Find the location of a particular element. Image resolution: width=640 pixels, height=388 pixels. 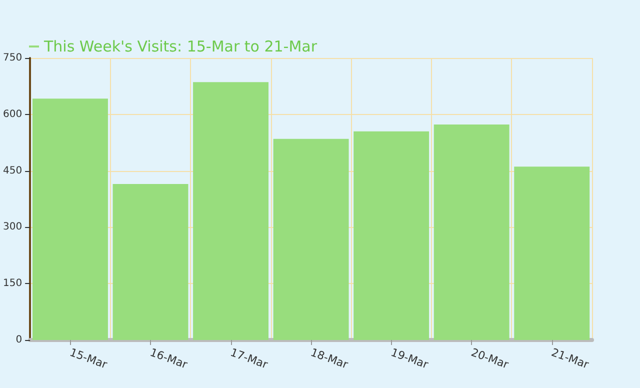

legend-label: This Week's Visits: 15-Mar to 21-Mar is located at coordinates (180, 47).